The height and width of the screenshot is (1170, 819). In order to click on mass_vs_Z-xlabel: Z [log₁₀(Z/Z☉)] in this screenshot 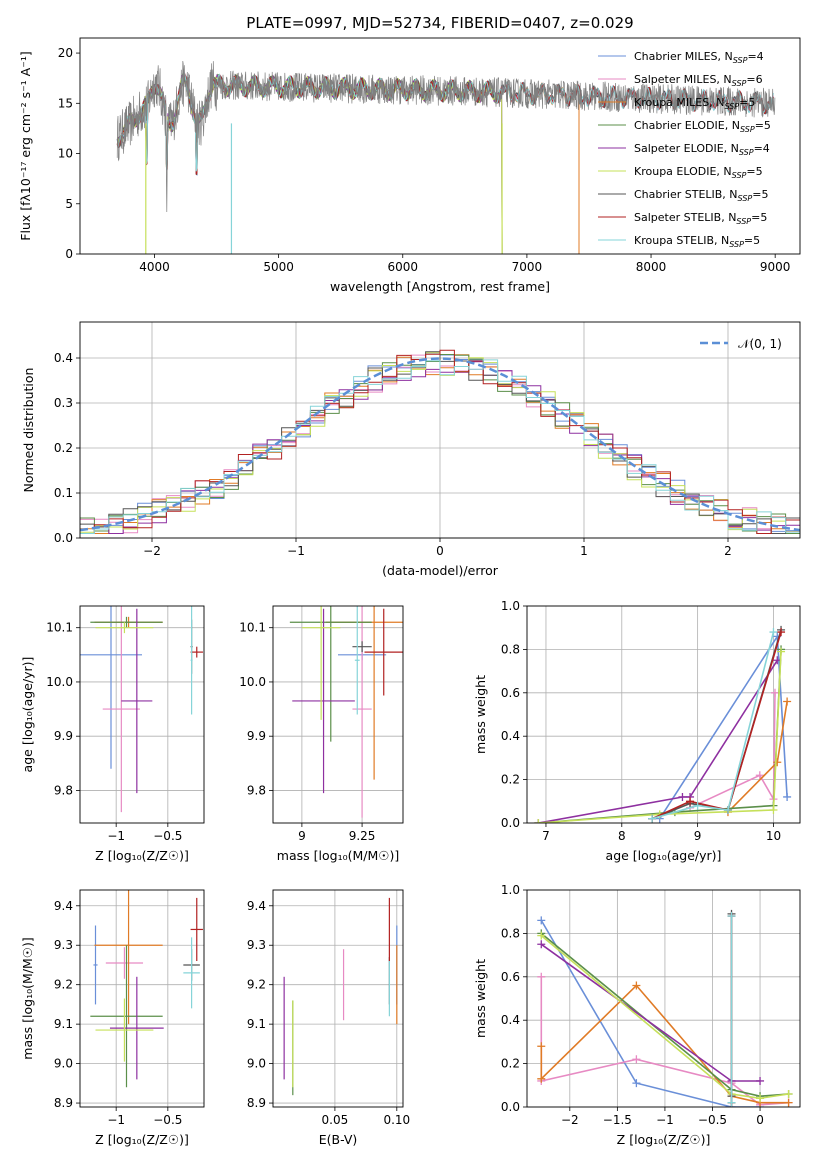, I will do `click(142, 1139)`.